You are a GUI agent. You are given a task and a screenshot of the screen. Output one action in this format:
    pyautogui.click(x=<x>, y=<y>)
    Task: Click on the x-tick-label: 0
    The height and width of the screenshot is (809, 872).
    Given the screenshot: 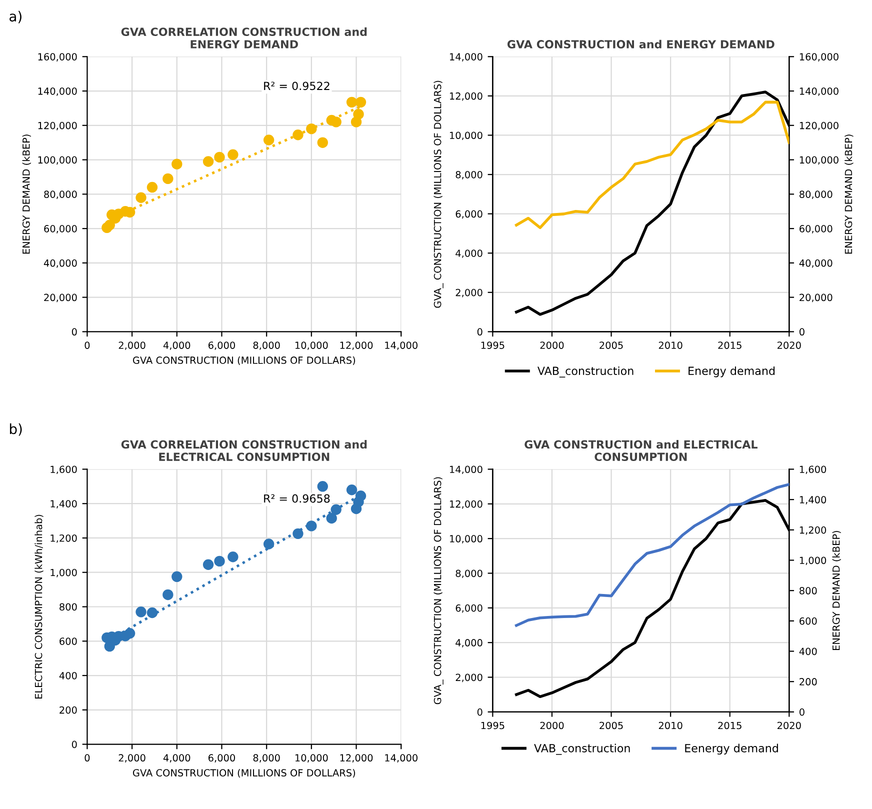 What is the action you would take?
    pyautogui.click(x=87, y=758)
    